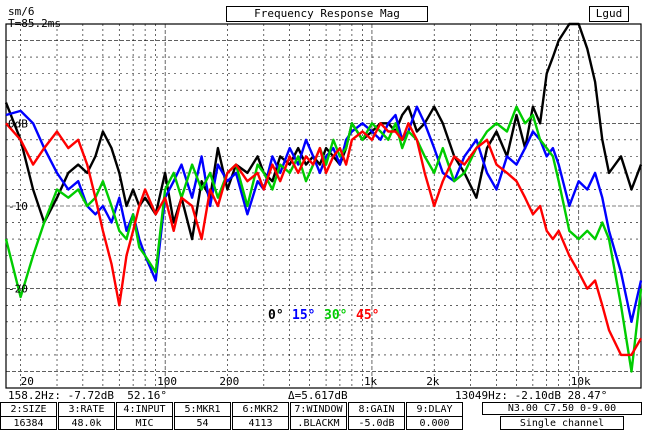 This screenshot has height=431, width=645. Describe the element at coordinates (376, 423) in the screenshot. I see `softkey-value: -5.0dB` at that location.